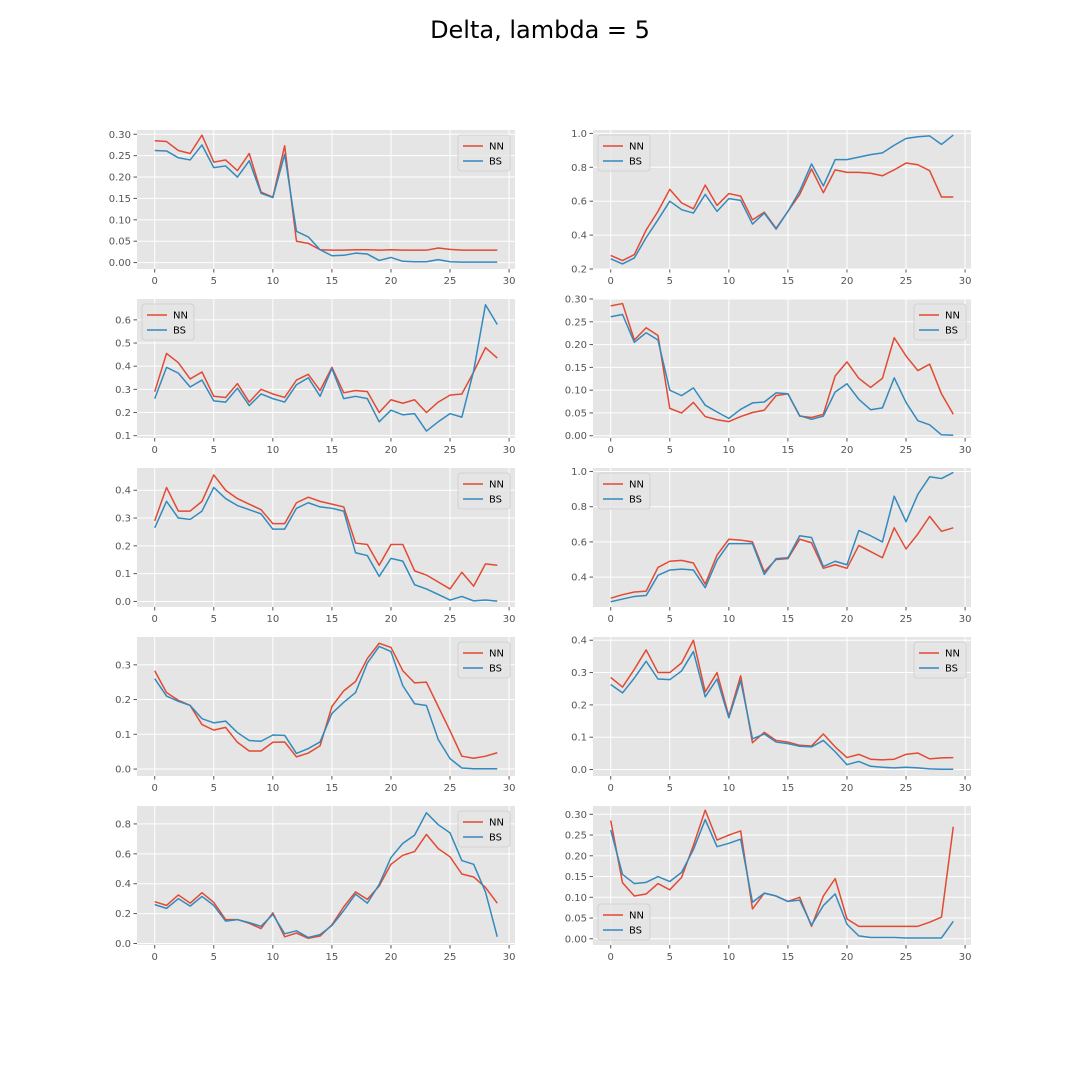 The width and height of the screenshot is (1080, 1080). Describe the element at coordinates (120, 135) in the screenshot. I see `y-tick-label: 0.30` at that location.